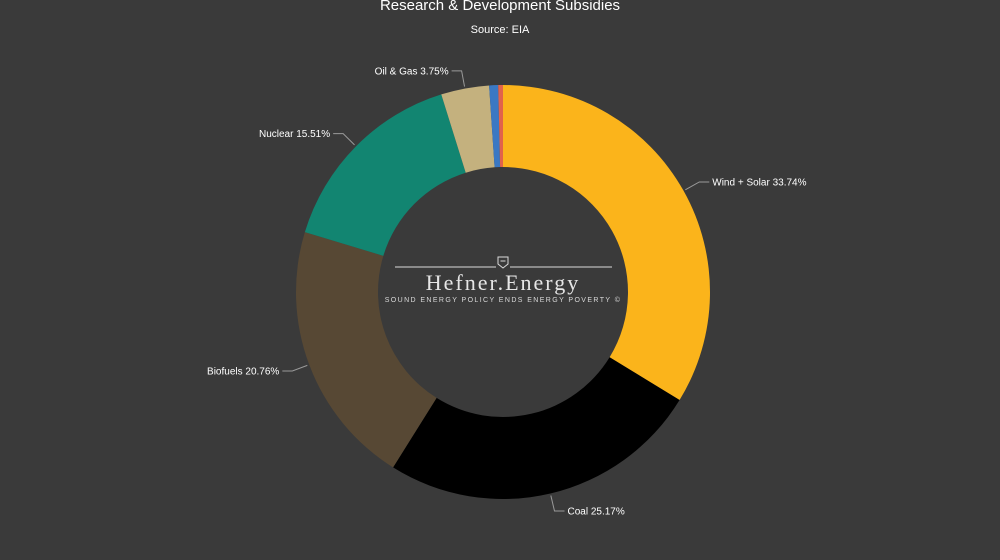 This screenshot has height=560, width=1000. What do you see at coordinates (536, 428) in the screenshot?
I see `slice-coal` at bounding box center [536, 428].